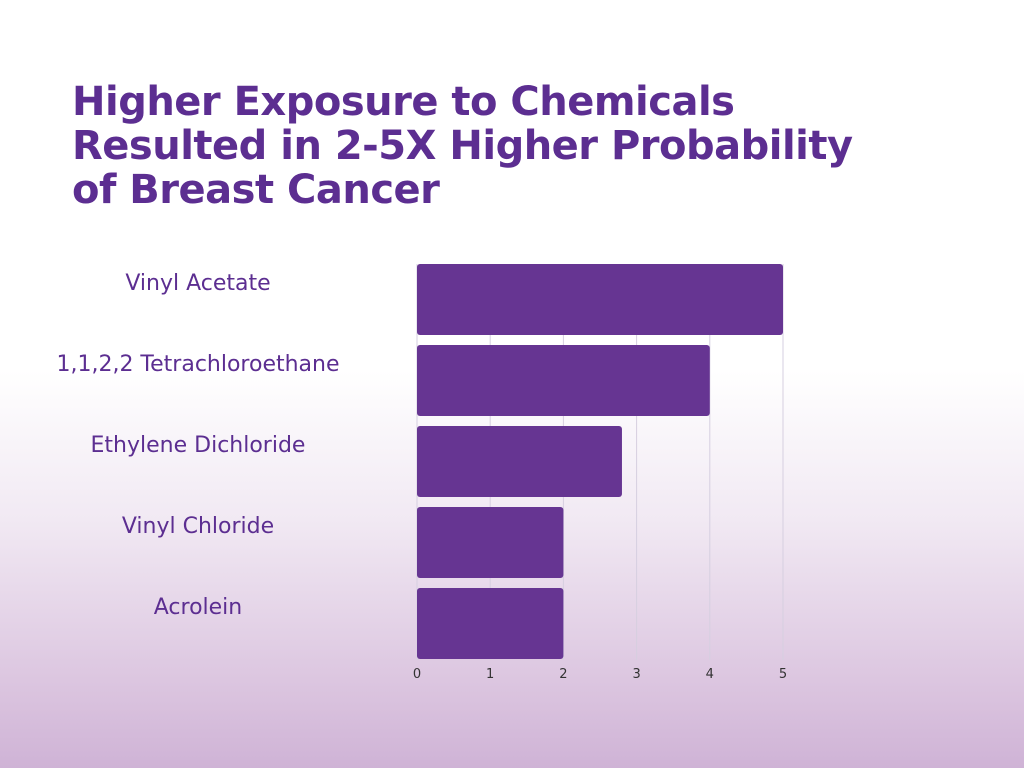  I want to click on category-label-1: Vinyl Acetate, so click(197, 283).